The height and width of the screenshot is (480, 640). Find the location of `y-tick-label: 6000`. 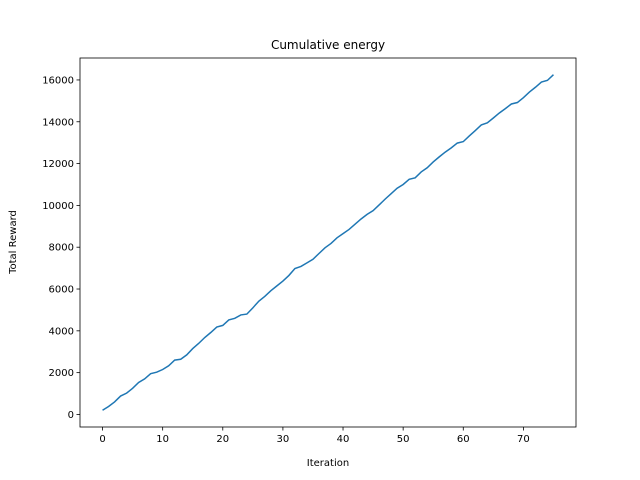

y-tick-label: 6000 is located at coordinates (61, 290).